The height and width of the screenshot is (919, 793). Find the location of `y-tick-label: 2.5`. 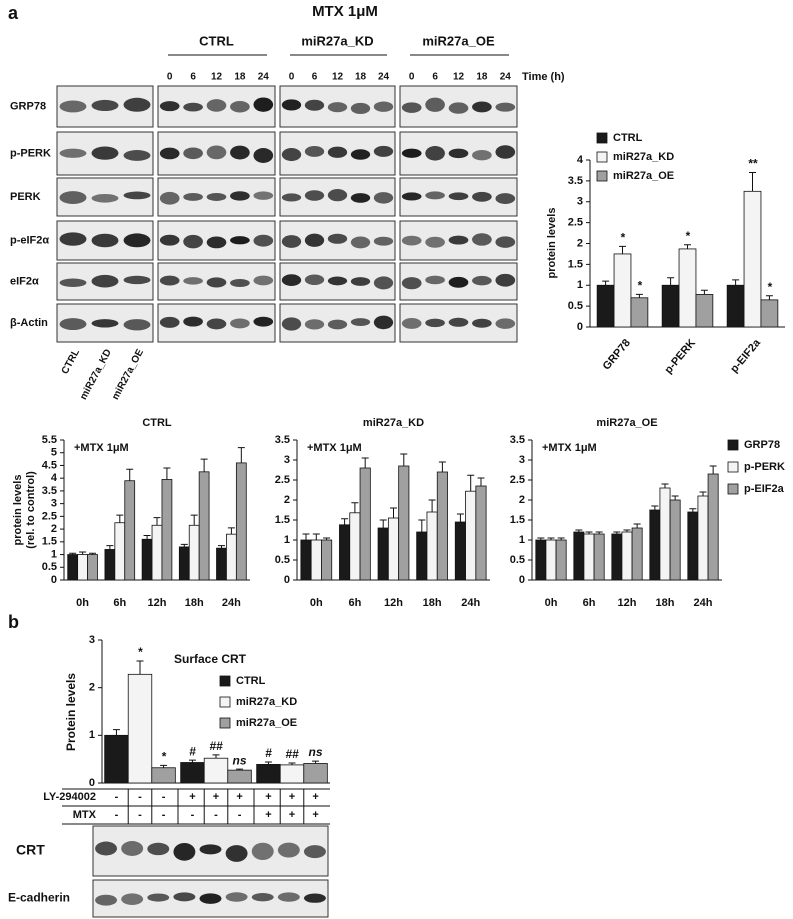

y-tick-label: 2.5 is located at coordinates (282, 480).